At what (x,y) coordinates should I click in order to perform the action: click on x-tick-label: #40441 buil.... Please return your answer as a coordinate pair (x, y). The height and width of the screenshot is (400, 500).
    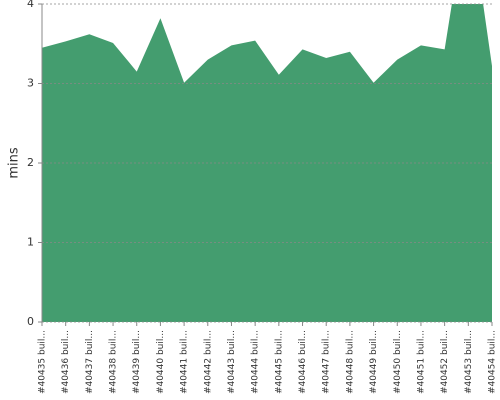
    Looking at the image, I should click on (185, 362).